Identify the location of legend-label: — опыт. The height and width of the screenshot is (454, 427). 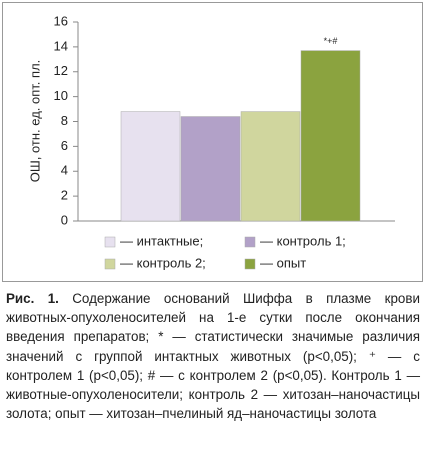
(283, 262).